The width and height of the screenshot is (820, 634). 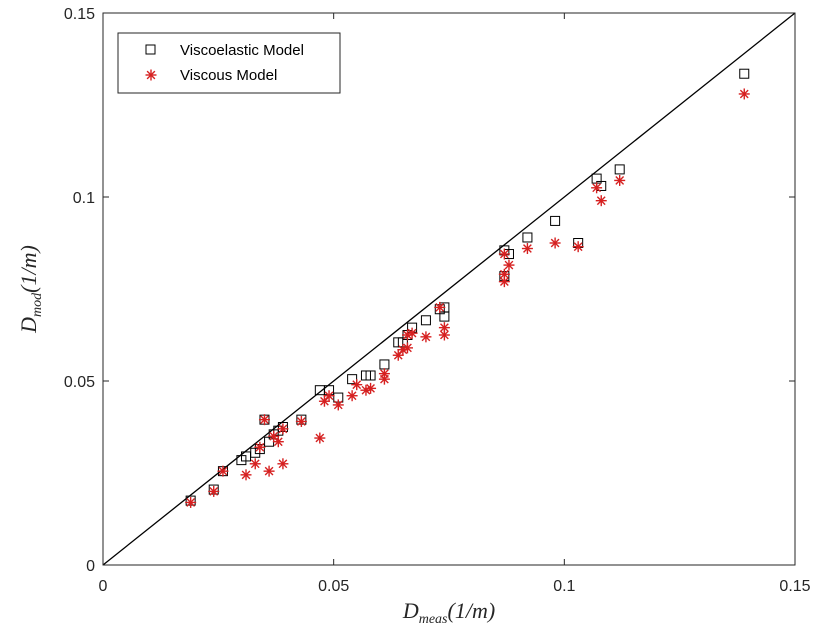 What do you see at coordinates (103, 586) in the screenshot?
I see `x-tick-label: 0` at bounding box center [103, 586].